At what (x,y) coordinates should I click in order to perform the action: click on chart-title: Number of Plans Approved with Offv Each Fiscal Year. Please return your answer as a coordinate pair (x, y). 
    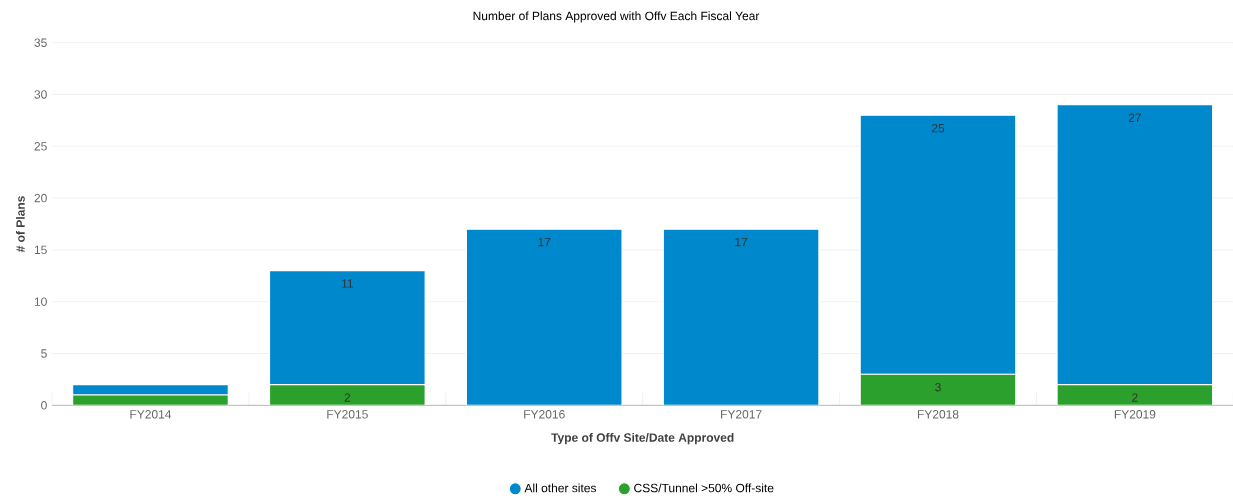
    Looking at the image, I should click on (616, 17).